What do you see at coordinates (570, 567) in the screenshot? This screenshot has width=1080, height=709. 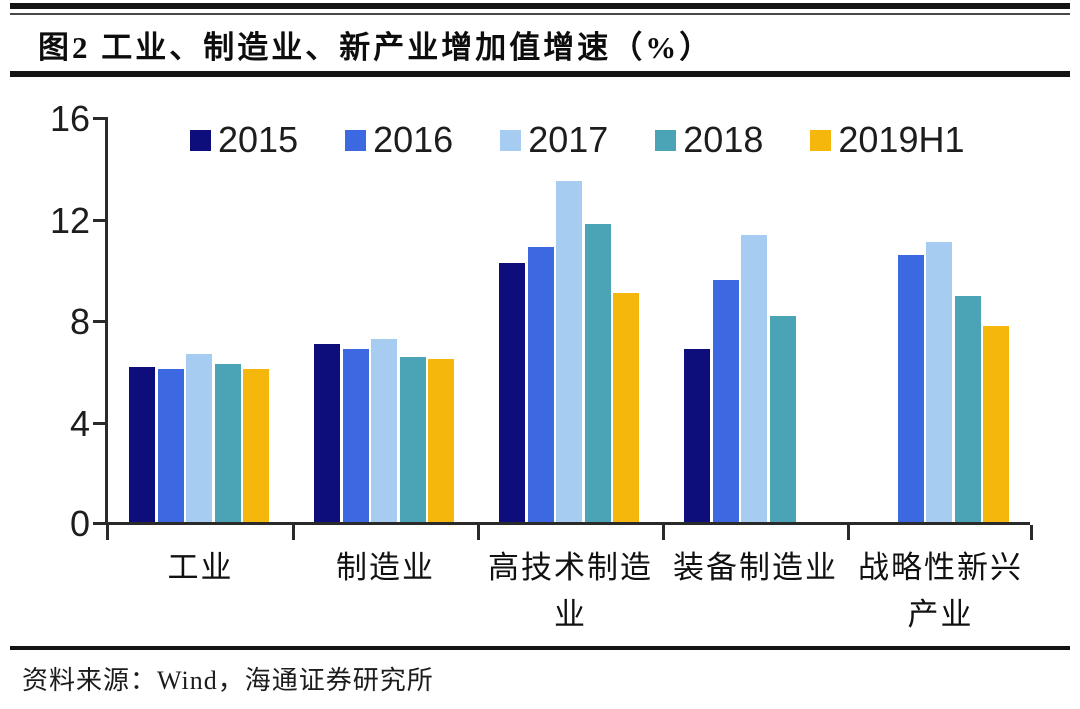 I see `category-line: 高技术制造` at bounding box center [570, 567].